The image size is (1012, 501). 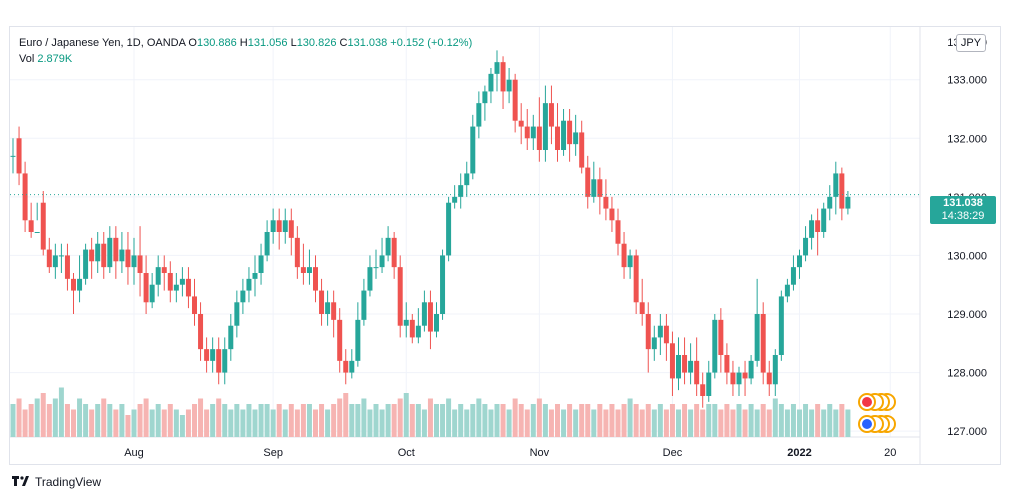 I want to click on symbol-title: Euro / Japanese Yen, 1D, OANDA, so click(x=102, y=43).